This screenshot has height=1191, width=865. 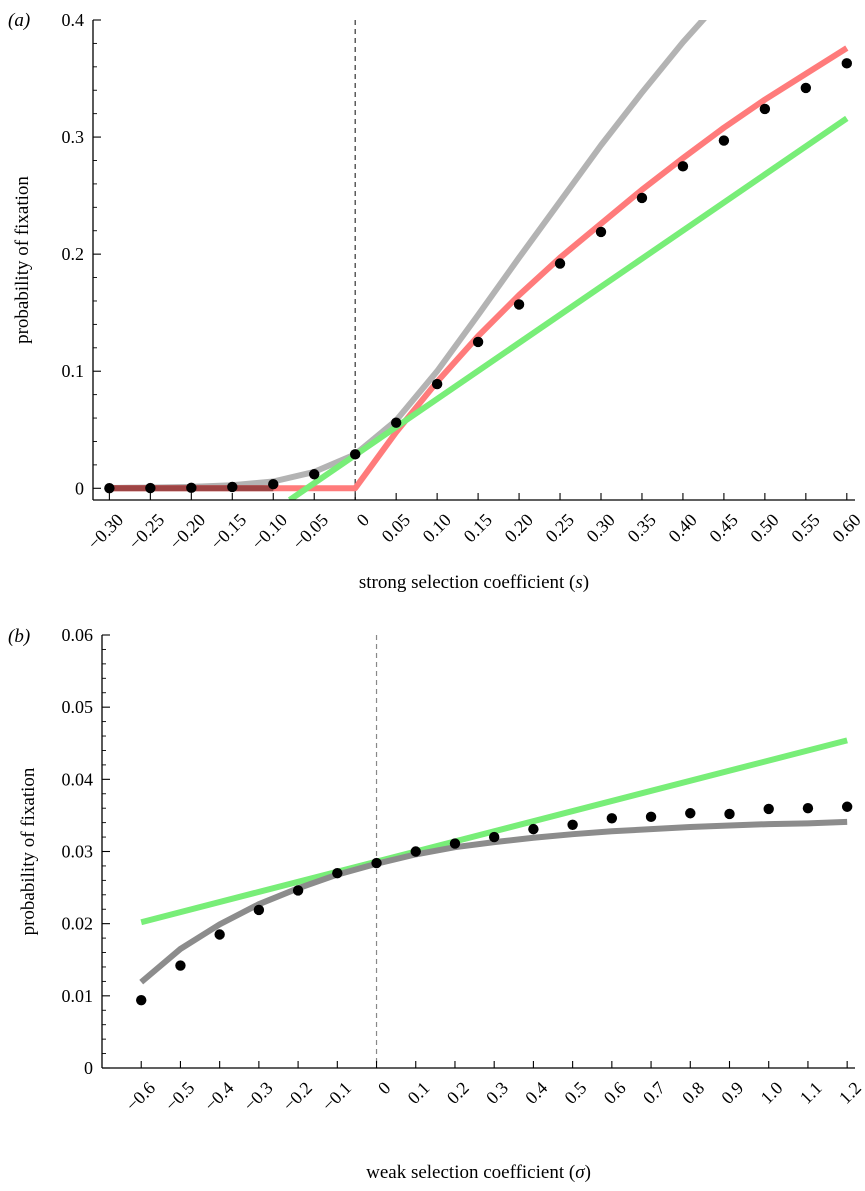 What do you see at coordinates (270, 532) in the screenshot?
I see `x-tick-label: −0.10` at bounding box center [270, 532].